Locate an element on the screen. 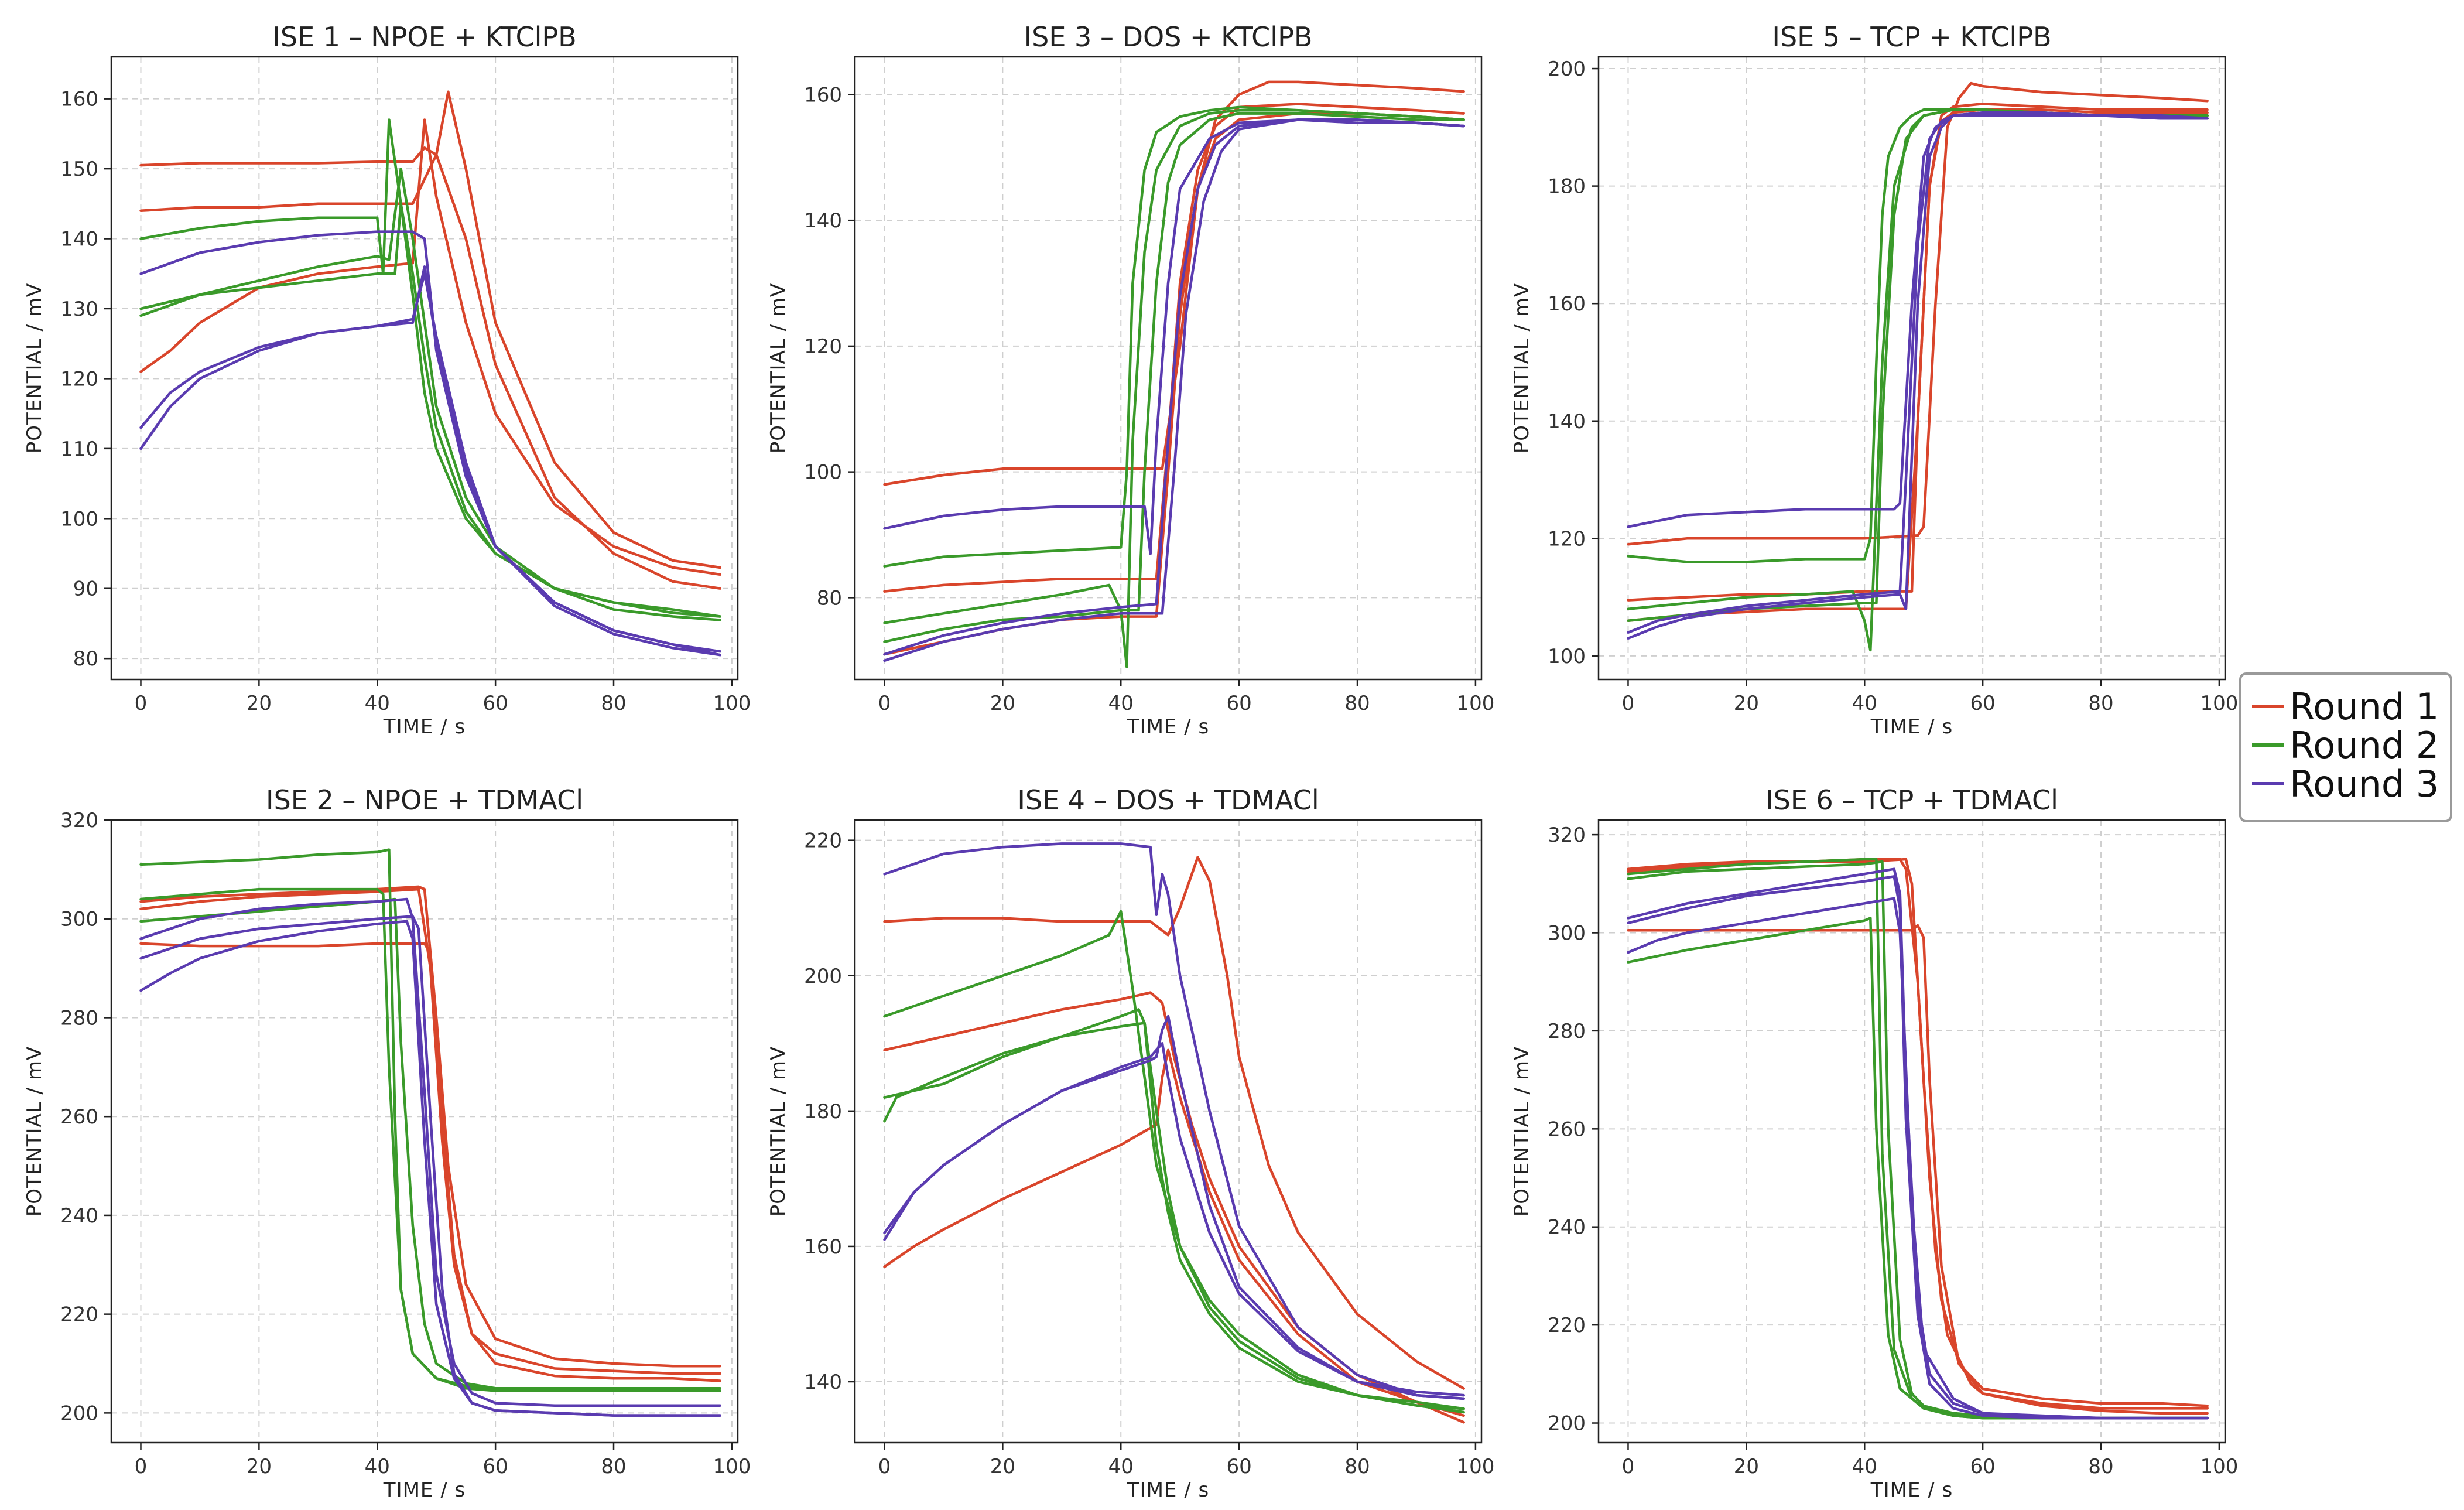 The width and height of the screenshot is (2464, 1510). y-tick-label: 160 is located at coordinates (1567, 304).